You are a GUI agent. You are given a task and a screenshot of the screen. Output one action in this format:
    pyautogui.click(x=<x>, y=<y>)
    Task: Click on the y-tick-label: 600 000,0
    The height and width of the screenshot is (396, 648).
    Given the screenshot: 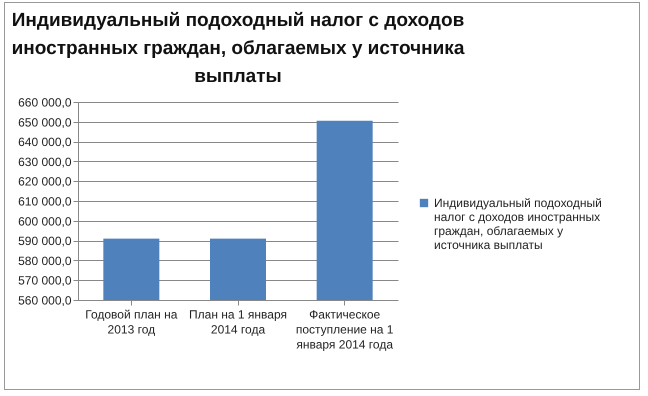 What is the action you would take?
    pyautogui.click(x=45, y=221)
    